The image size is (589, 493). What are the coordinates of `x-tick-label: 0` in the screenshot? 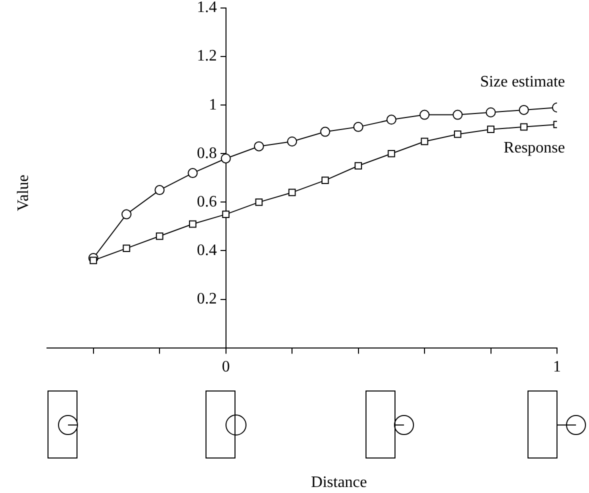 It's located at (226, 367).